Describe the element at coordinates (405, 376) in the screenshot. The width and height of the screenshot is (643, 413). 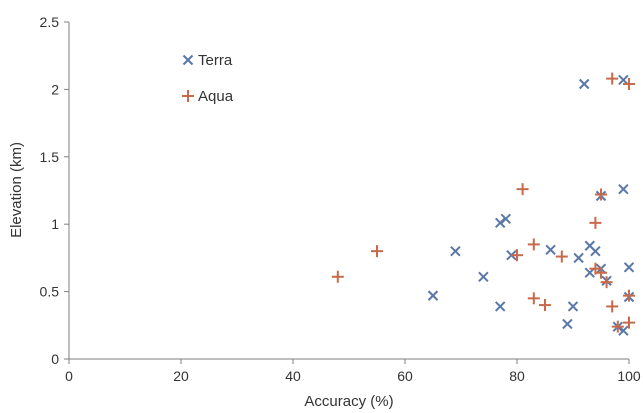
I see `x-tick-label: 60` at that location.